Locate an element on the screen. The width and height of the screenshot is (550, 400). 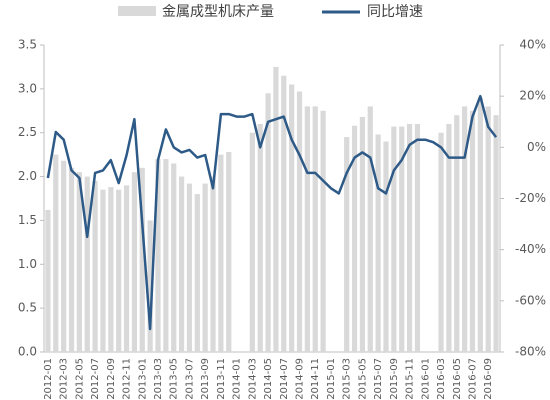
y-tick-label: 1.5 is located at coordinates (27, 220).